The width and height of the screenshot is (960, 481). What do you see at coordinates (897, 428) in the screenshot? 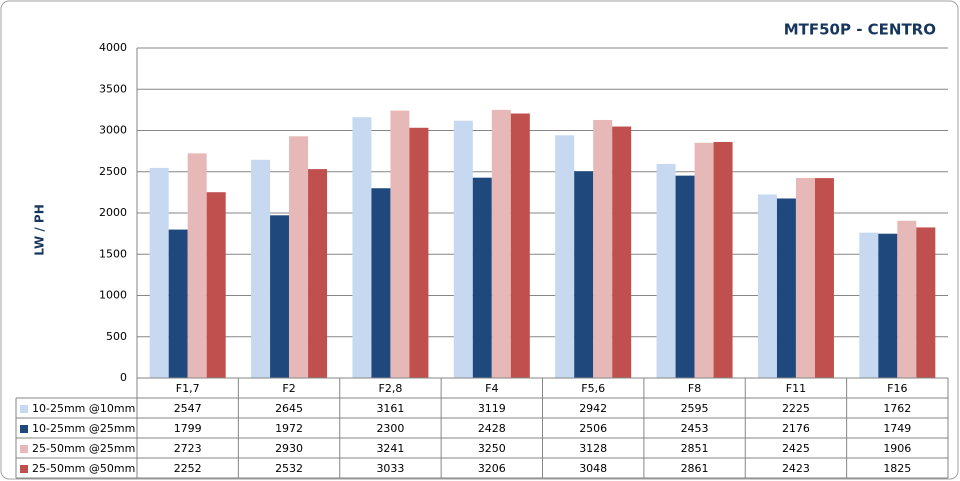
I see `table-value: 1749` at bounding box center [897, 428].